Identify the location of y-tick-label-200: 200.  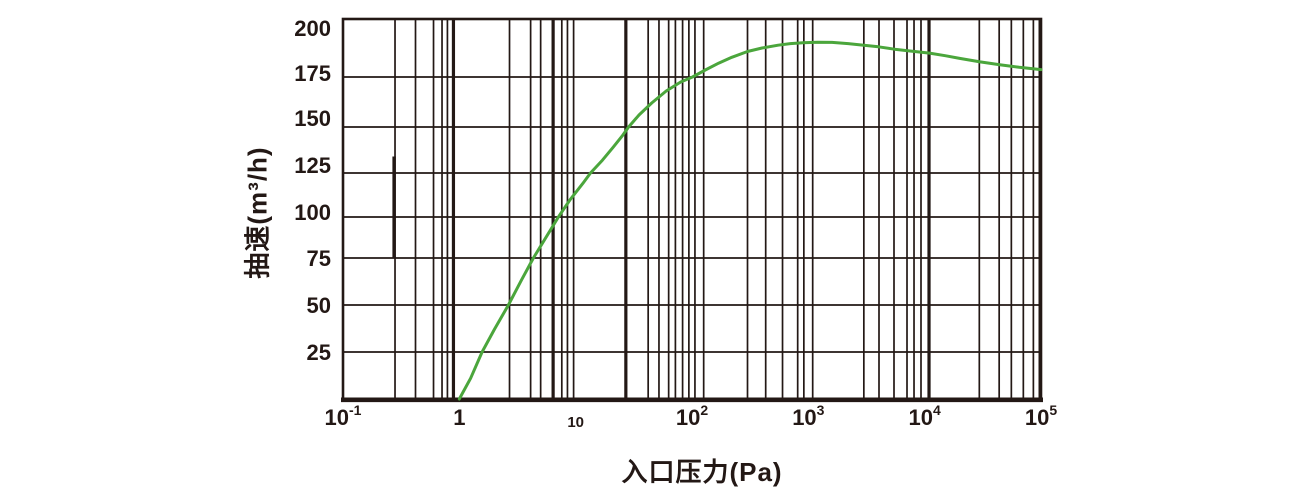
(312, 28).